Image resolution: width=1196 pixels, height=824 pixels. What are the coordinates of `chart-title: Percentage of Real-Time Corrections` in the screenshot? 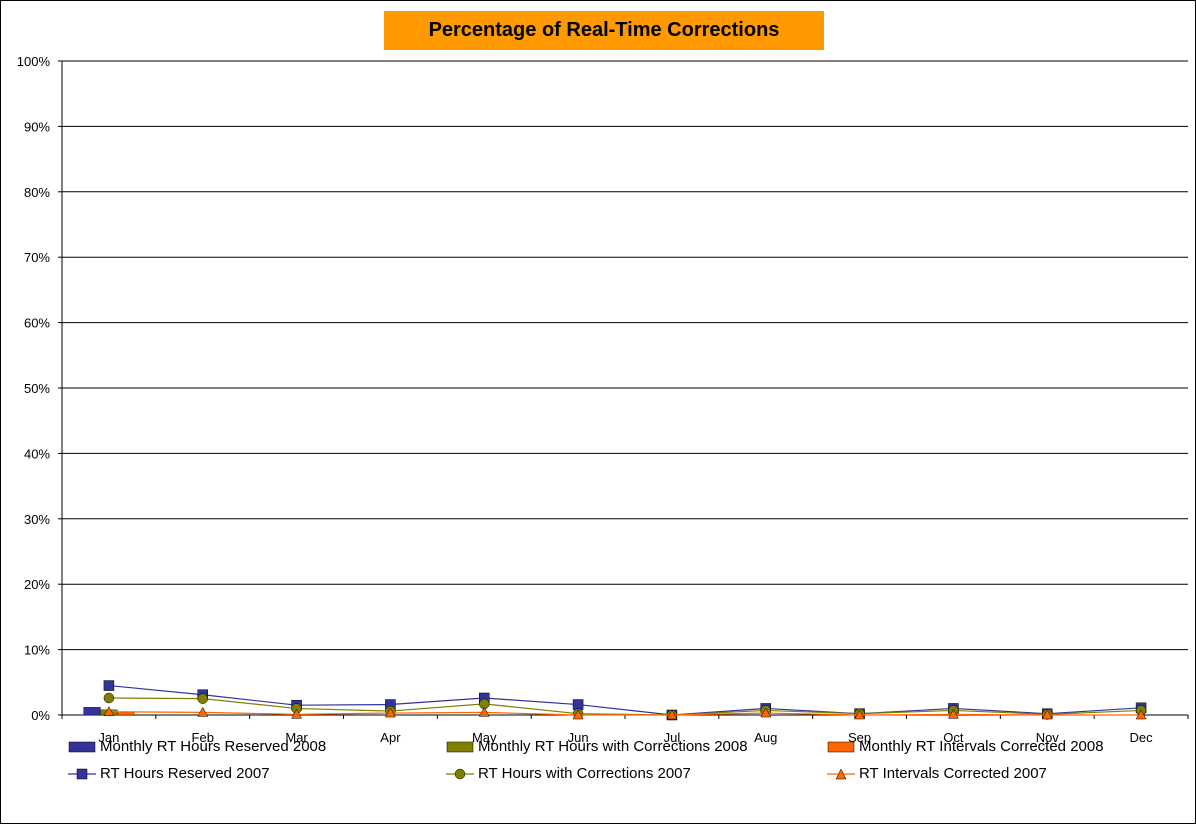 It's located at (604, 30).